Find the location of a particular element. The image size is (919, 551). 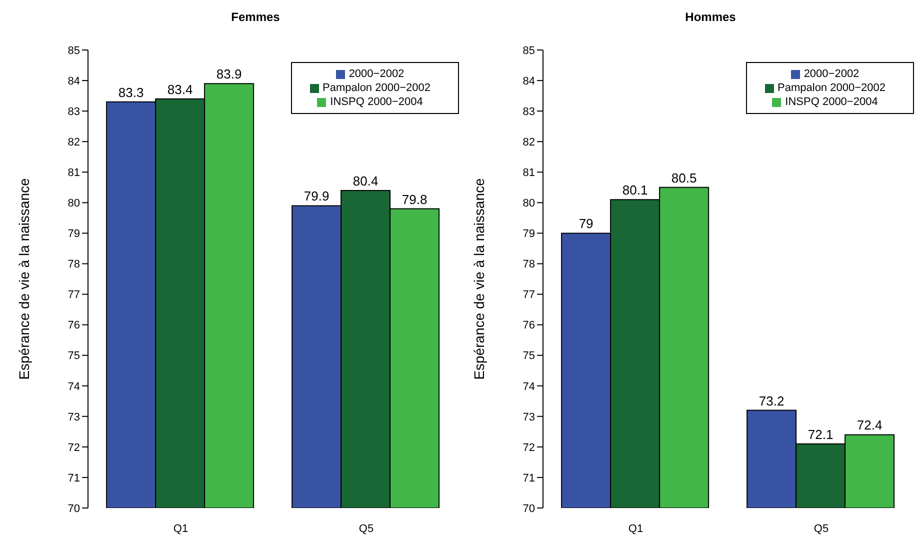

data-label: 80.4 is located at coordinates (365, 180).